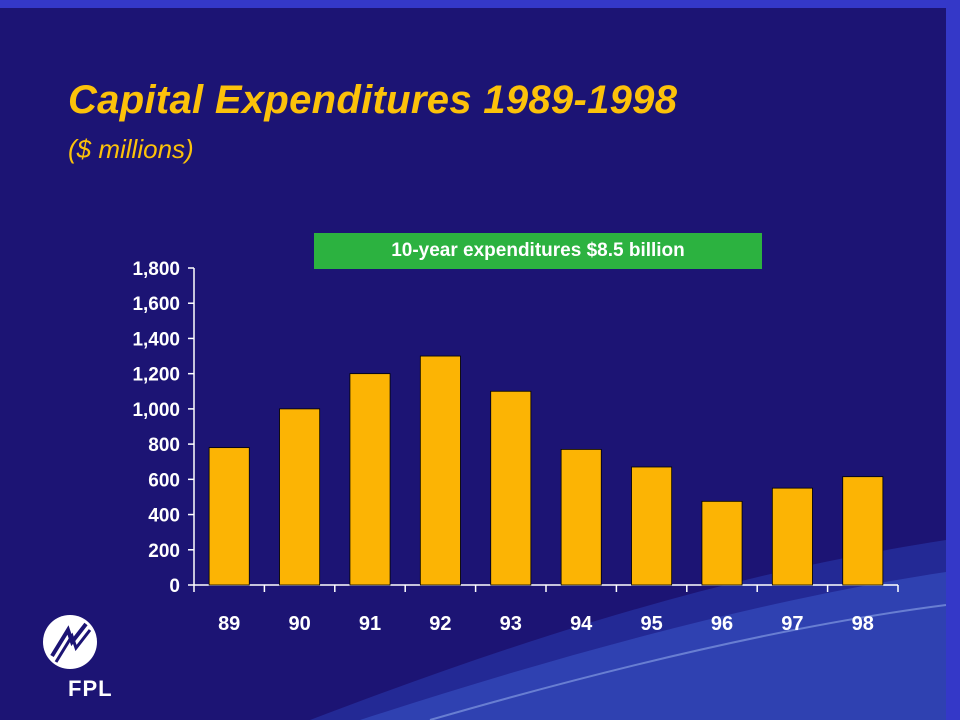 This screenshot has height=720, width=960. I want to click on y-tick-label: 600, so click(164, 480).